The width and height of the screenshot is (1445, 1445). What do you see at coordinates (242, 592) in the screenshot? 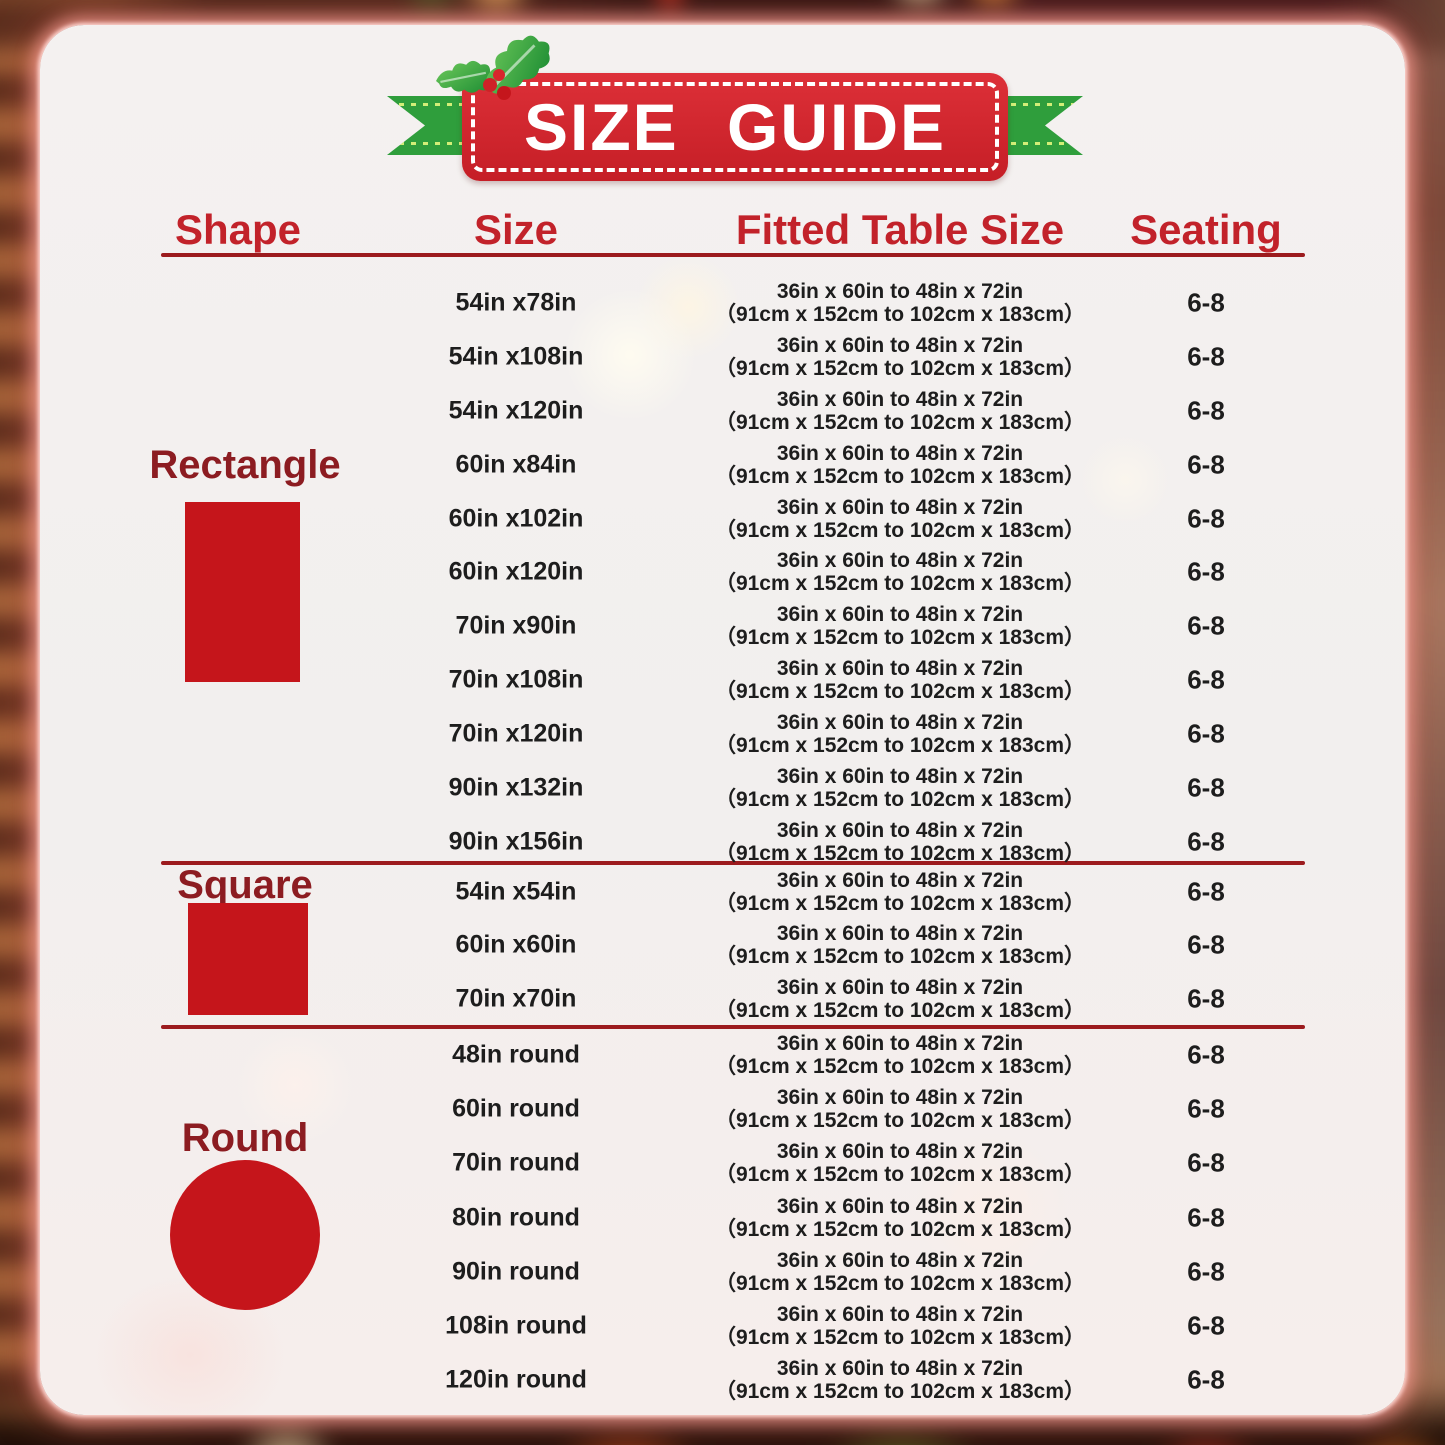
I see `rectangle-shape-icon` at bounding box center [242, 592].